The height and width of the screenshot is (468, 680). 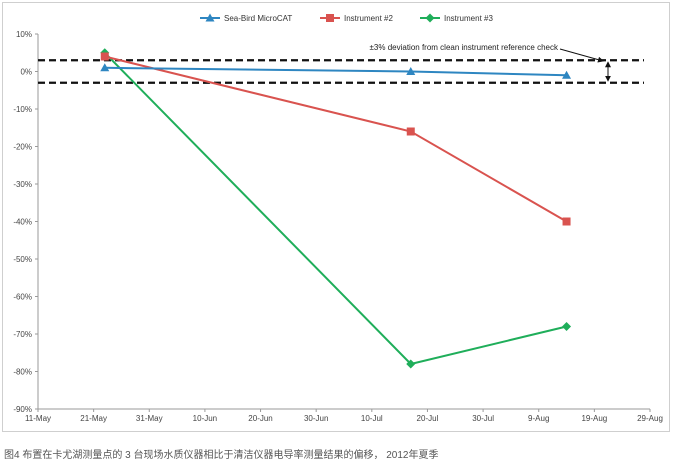 What do you see at coordinates (594, 418) in the screenshot?
I see `x-tick-label: 19-Aug` at bounding box center [594, 418].